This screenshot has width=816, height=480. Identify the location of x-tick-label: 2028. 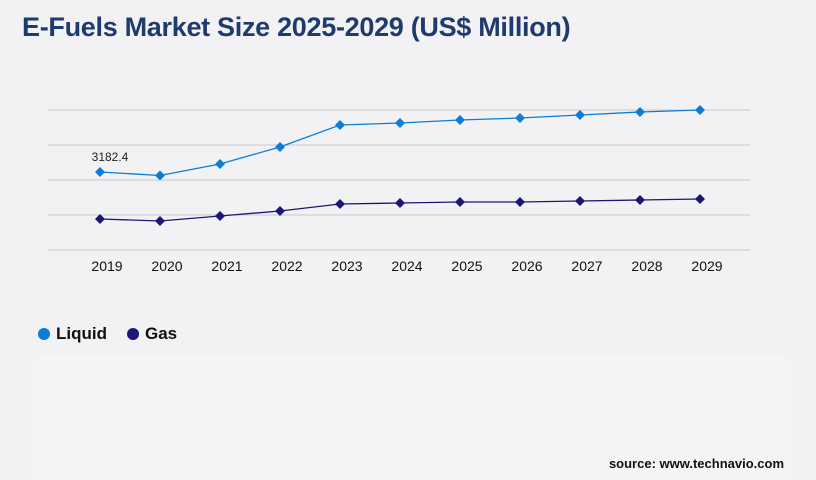
(646, 266).